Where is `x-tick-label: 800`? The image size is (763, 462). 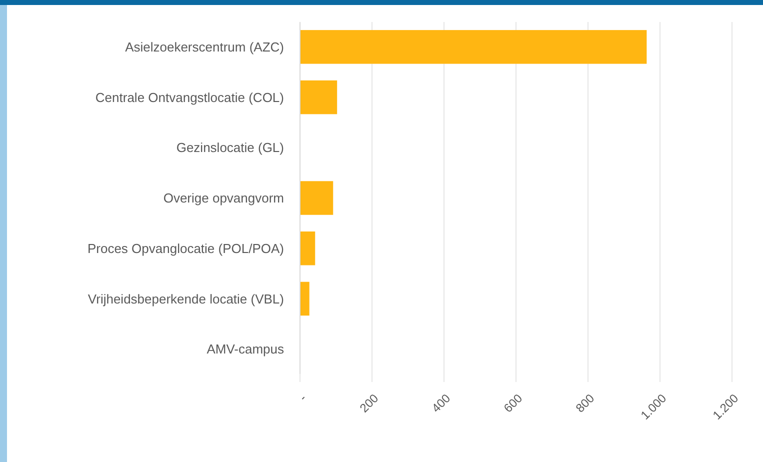
x-tick-label: 800 is located at coordinates (585, 403).